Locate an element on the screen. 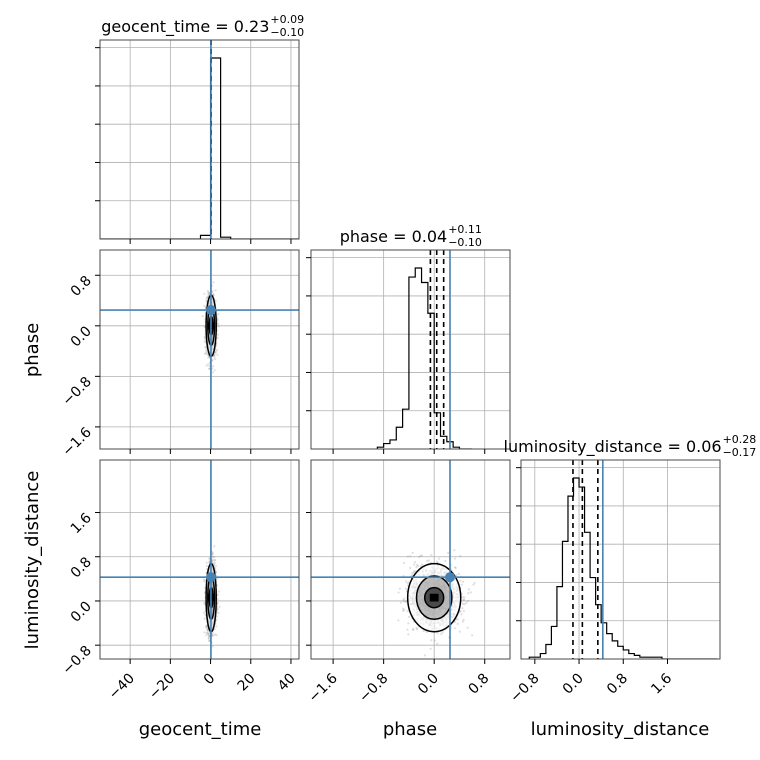 The image size is (760, 760). contour-peak is located at coordinates (434, 597).